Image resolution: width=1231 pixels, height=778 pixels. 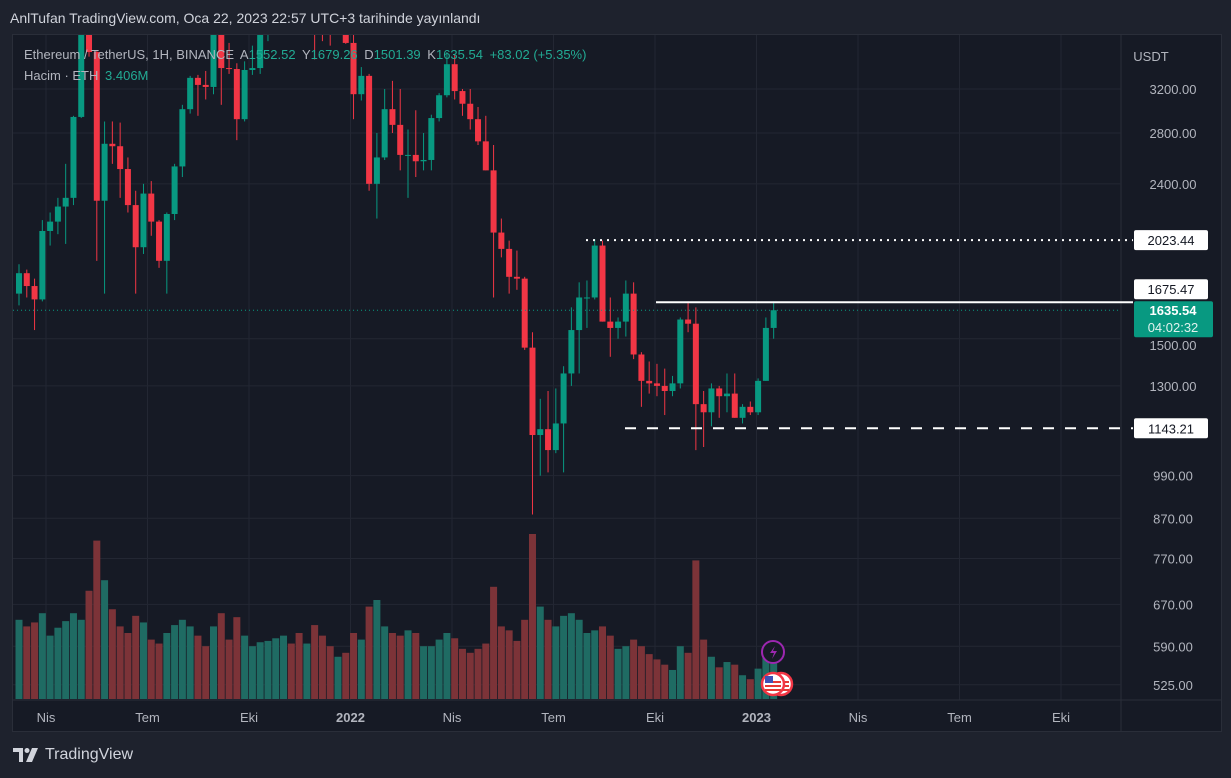 I want to click on legend-volume: 3.406M, so click(x=127, y=75).